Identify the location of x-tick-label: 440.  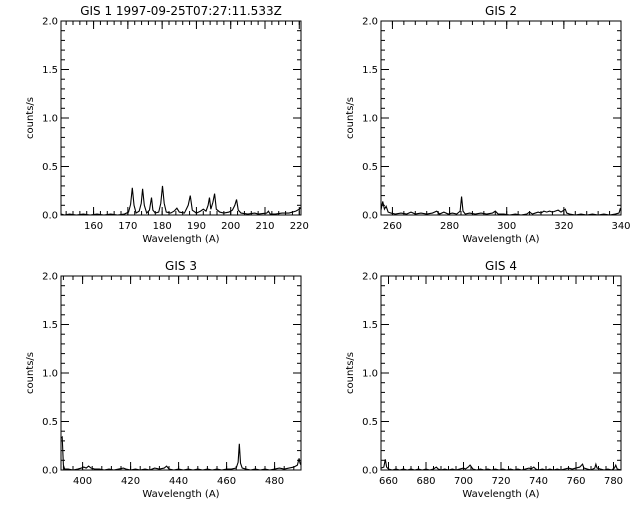
(178, 481).